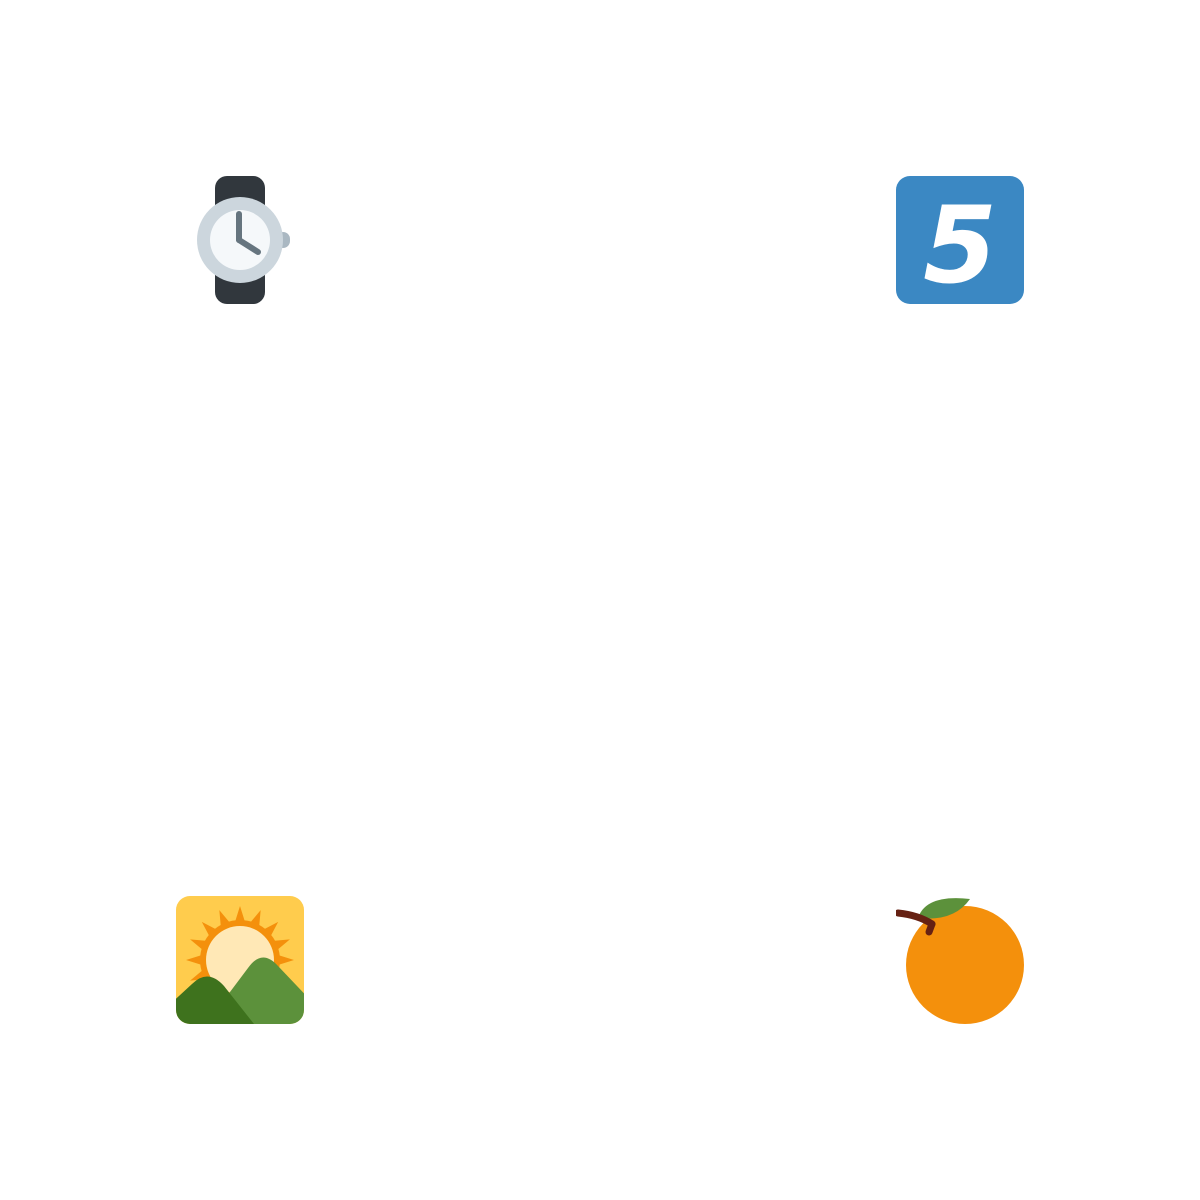 The height and width of the screenshot is (1200, 1200). What do you see at coordinates (240, 960) in the screenshot?
I see `sunrise-over-mountains-icon` at bounding box center [240, 960].